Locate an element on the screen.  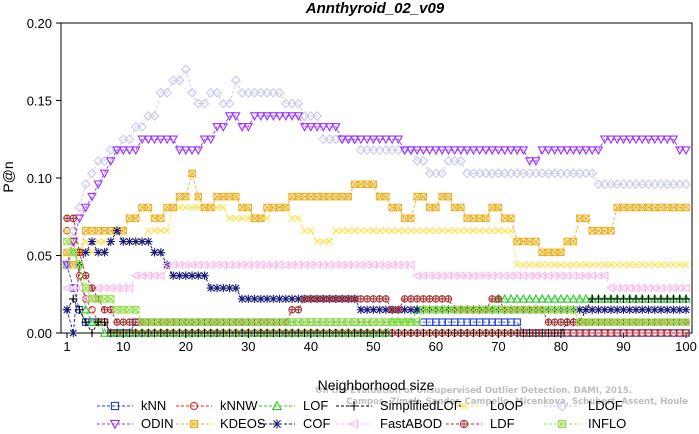
legend-label: INFLO is located at coordinates (607, 423).